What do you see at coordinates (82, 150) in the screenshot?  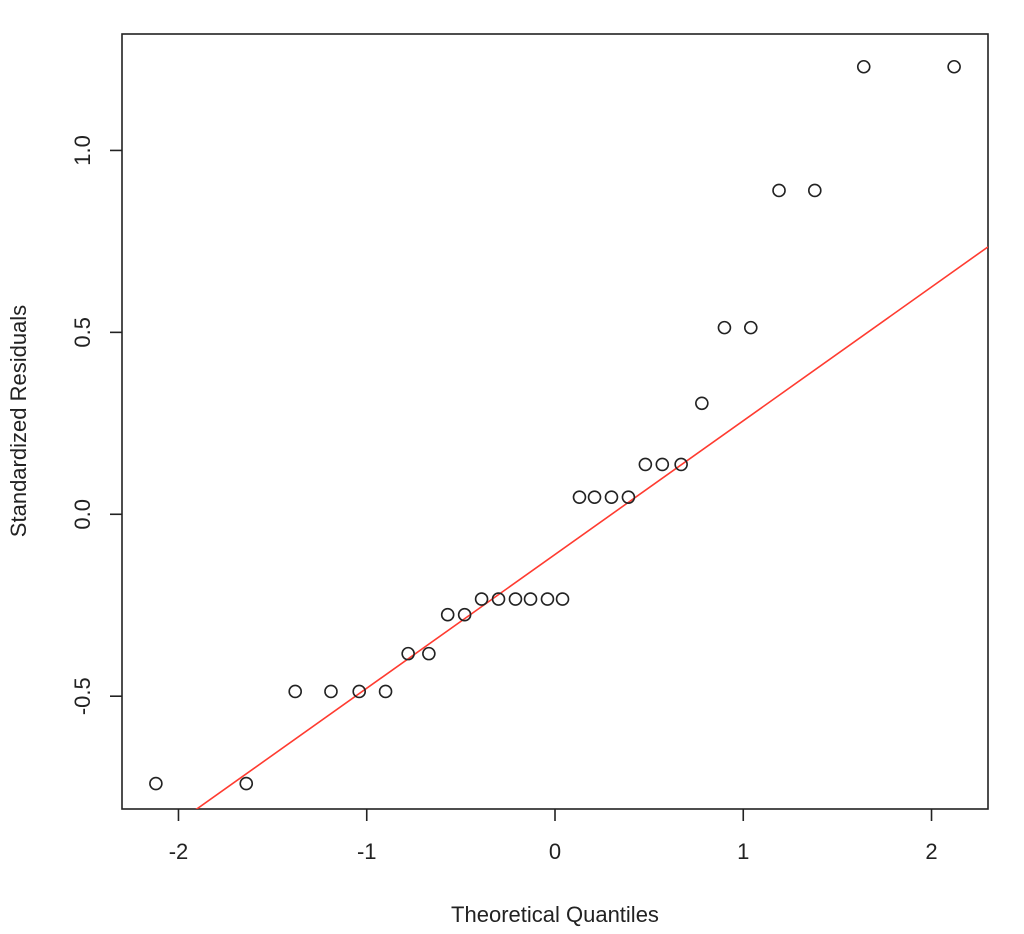 I see `y-tick-label: 1.0` at bounding box center [82, 150].